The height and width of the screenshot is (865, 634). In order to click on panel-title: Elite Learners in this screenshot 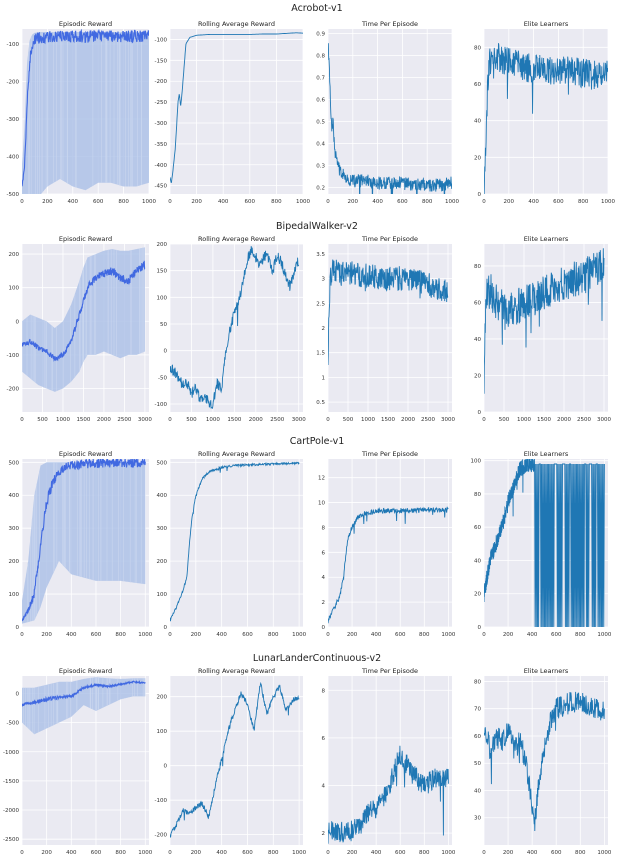, I will do `click(546, 24)`.